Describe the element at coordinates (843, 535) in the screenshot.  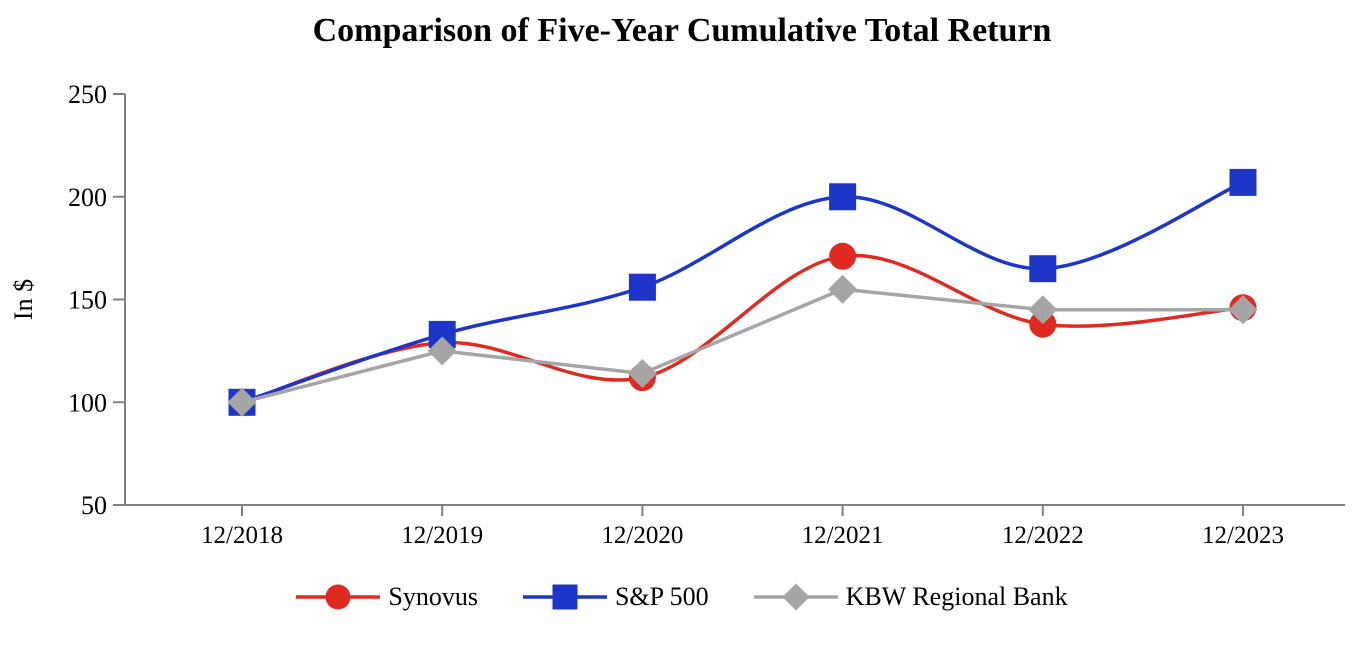
I see `x-tick-label: 12/2021` at that location.